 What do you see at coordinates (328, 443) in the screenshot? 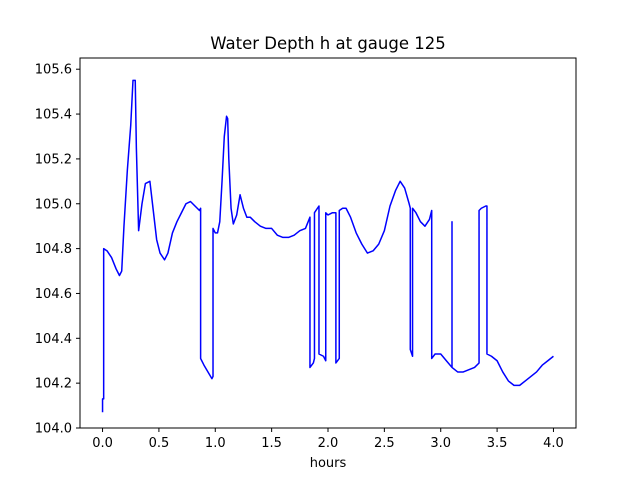
I see `x-tick-label: 2.0` at bounding box center [328, 443].